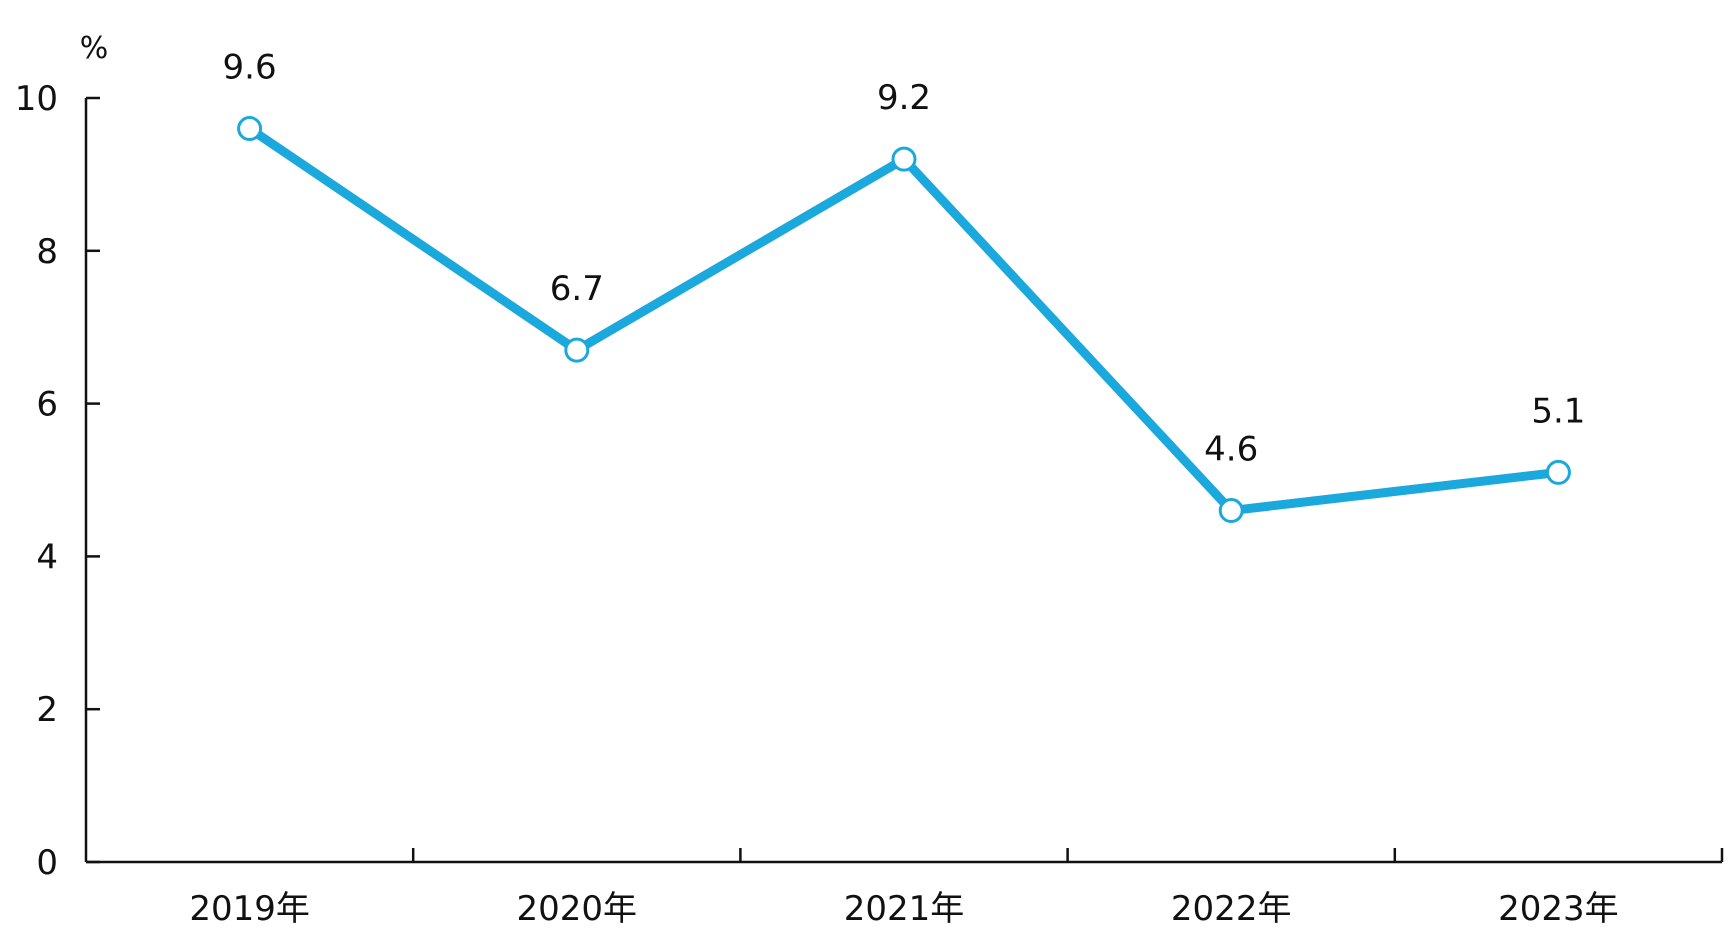  I want to click on data-label: 9.6, so click(250, 68).